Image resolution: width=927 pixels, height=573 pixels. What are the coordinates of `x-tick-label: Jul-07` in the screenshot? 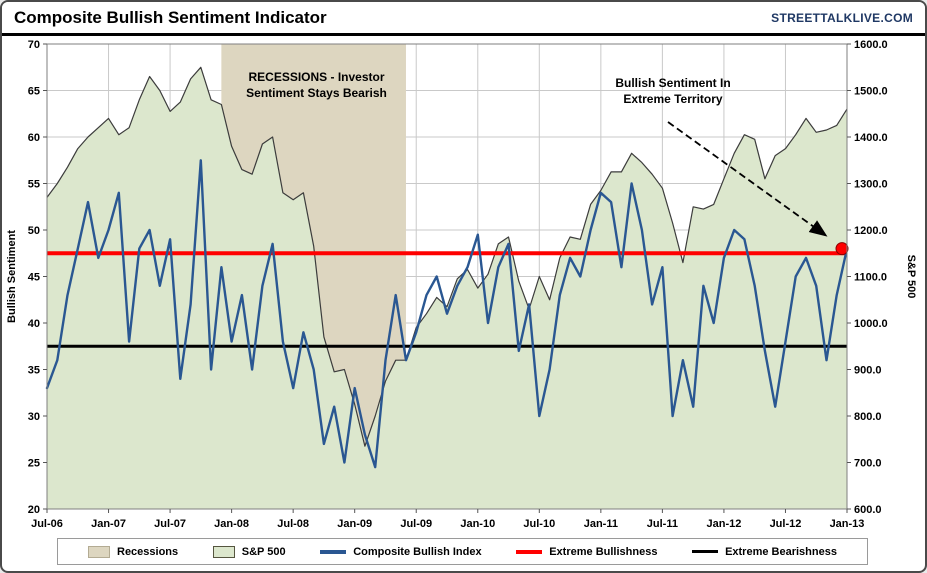 It's located at (170, 524).